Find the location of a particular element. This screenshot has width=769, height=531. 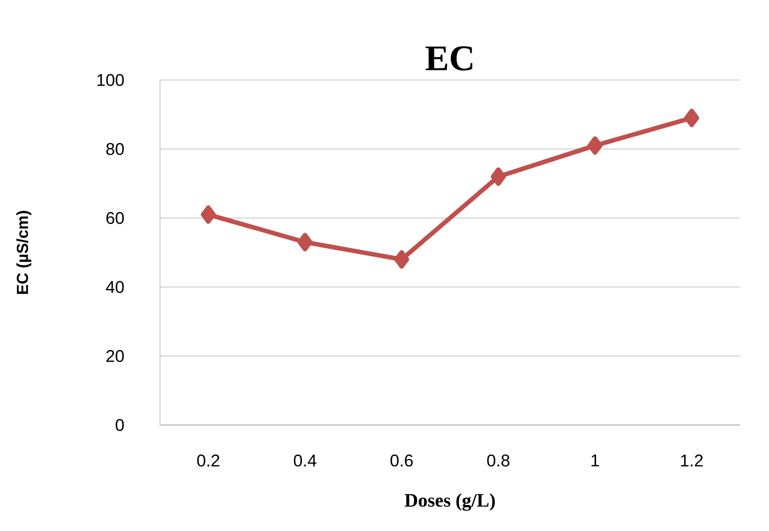

y-tick-label: 40 is located at coordinates (115, 287).